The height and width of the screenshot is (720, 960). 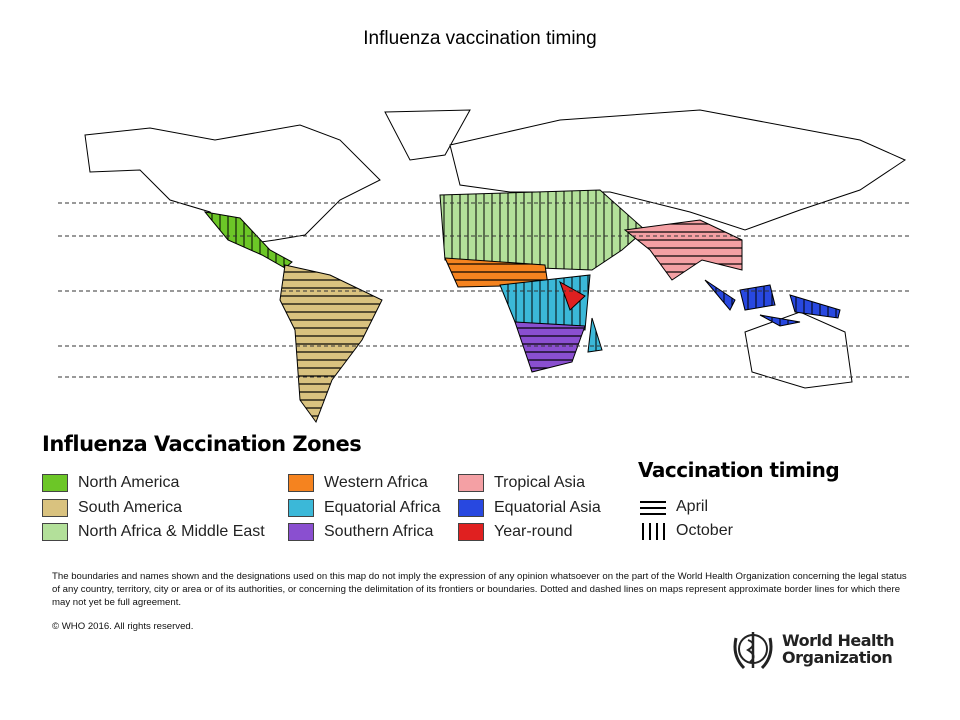 What do you see at coordinates (379, 531) in the screenshot?
I see `legend-label: Southern Africa` at bounding box center [379, 531].